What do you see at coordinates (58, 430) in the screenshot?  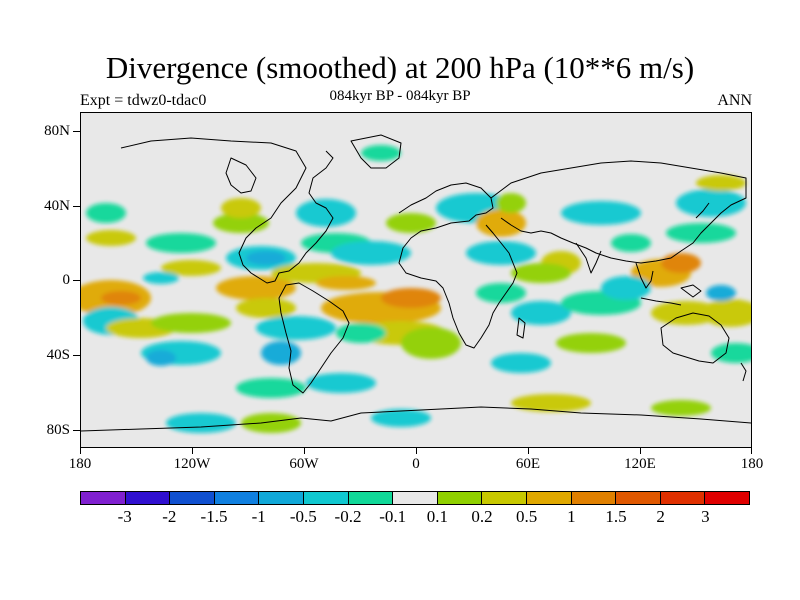 I see `lat-label-80s: 80S` at bounding box center [58, 430].